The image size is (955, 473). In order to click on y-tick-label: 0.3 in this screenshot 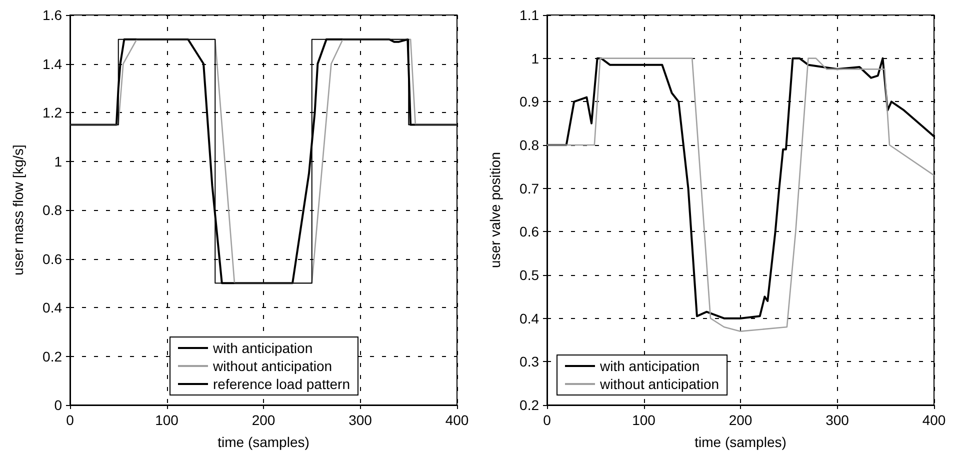, I will do `click(530, 362)`.